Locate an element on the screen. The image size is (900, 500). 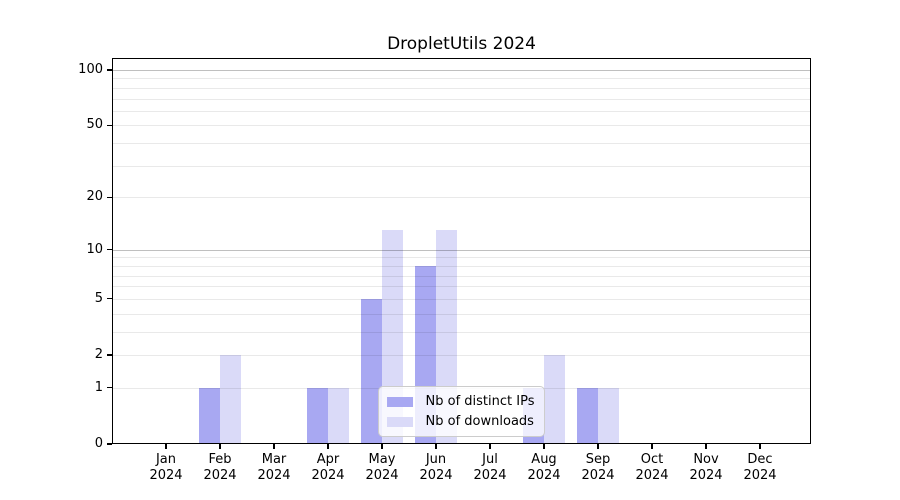
bar-distinct-ips-feb is located at coordinates (209, 415).